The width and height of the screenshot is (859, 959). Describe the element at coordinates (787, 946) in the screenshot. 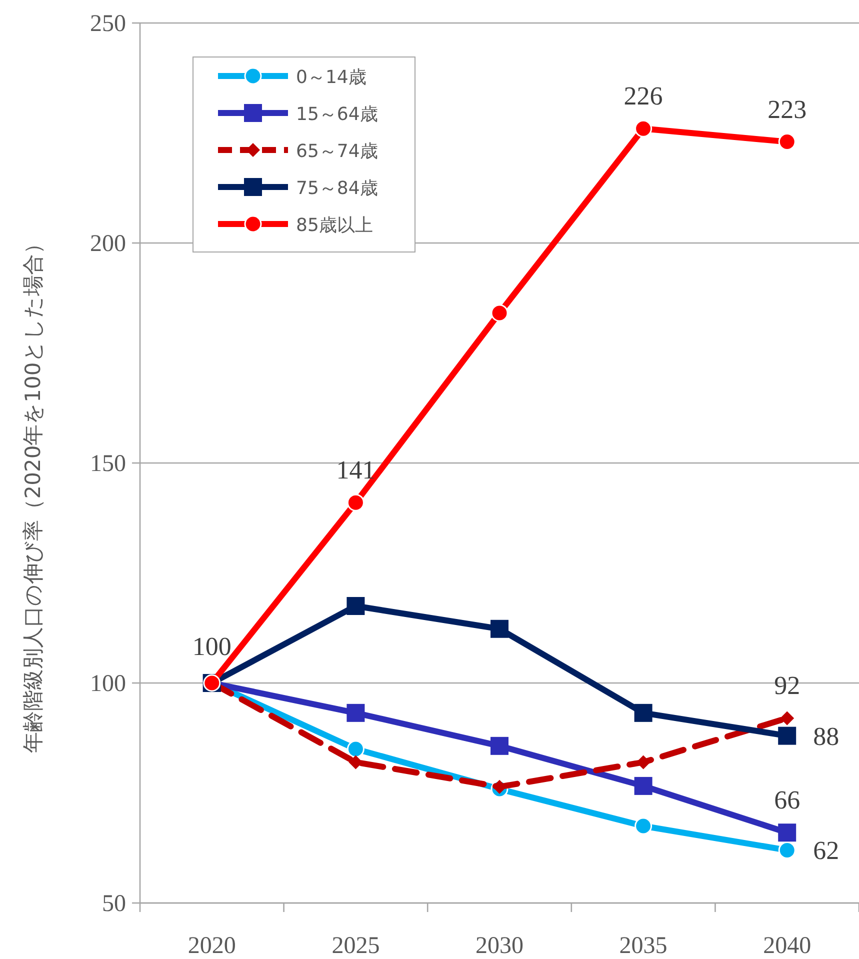

I see `x-tick-label: 2040` at that location.